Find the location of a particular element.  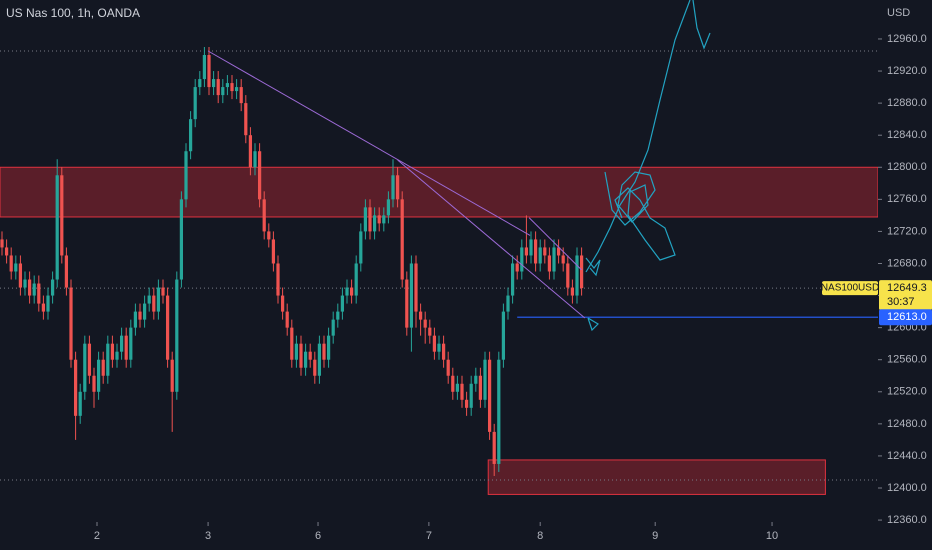

y-tick-label: 12880.0 is located at coordinates (907, 103).